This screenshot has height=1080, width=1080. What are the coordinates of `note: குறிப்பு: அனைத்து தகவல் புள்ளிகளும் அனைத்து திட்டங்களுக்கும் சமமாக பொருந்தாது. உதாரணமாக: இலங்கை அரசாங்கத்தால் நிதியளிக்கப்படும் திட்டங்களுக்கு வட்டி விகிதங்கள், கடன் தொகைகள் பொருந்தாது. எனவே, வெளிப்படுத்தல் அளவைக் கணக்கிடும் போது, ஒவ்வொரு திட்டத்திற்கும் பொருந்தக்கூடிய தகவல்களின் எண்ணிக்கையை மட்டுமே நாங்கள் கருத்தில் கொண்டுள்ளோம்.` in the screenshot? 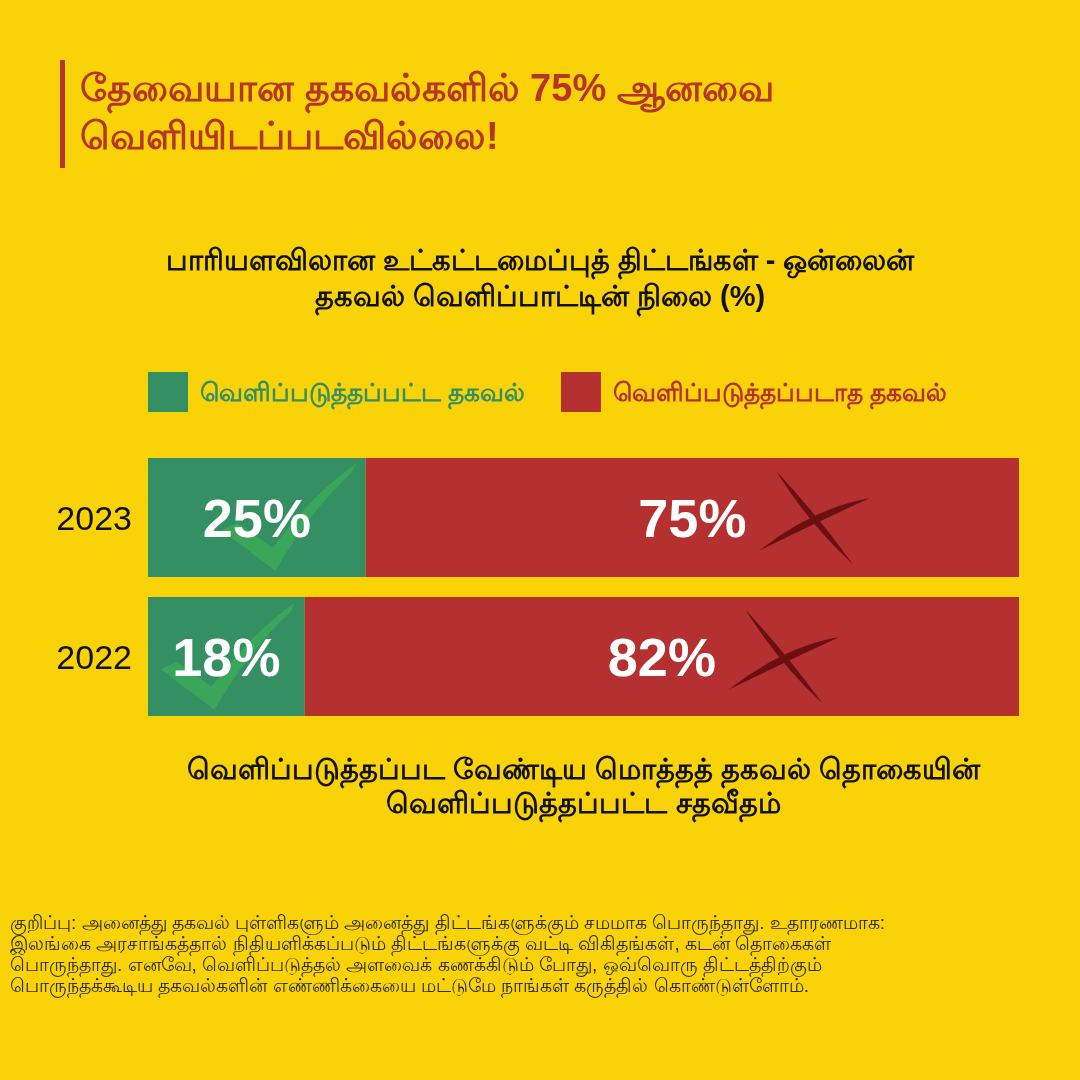 It's located at (448, 954).